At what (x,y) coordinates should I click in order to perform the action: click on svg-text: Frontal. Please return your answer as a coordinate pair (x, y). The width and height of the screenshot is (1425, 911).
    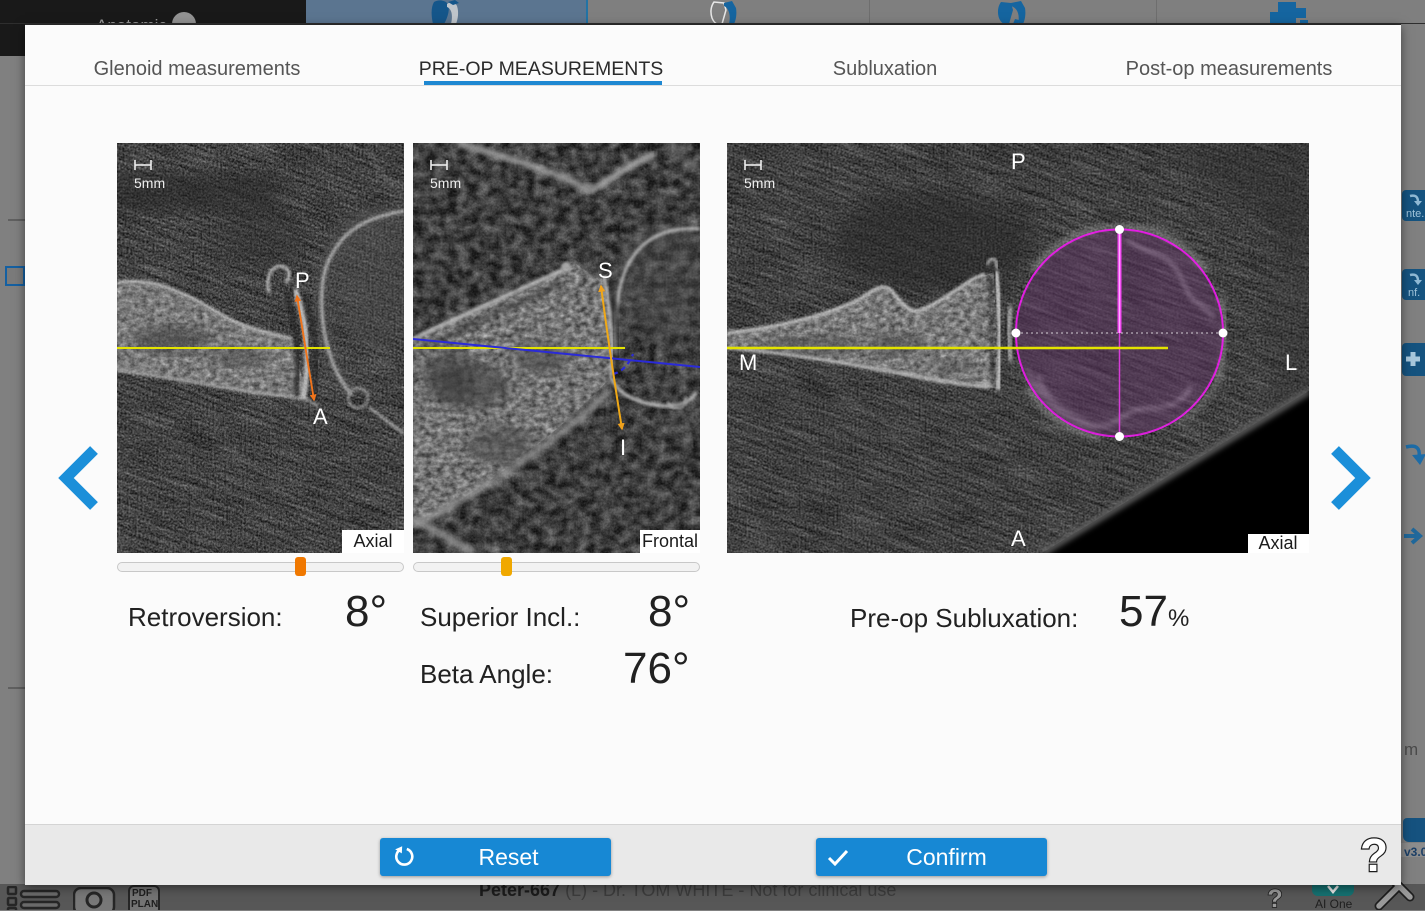
    Looking at the image, I should click on (670, 541).